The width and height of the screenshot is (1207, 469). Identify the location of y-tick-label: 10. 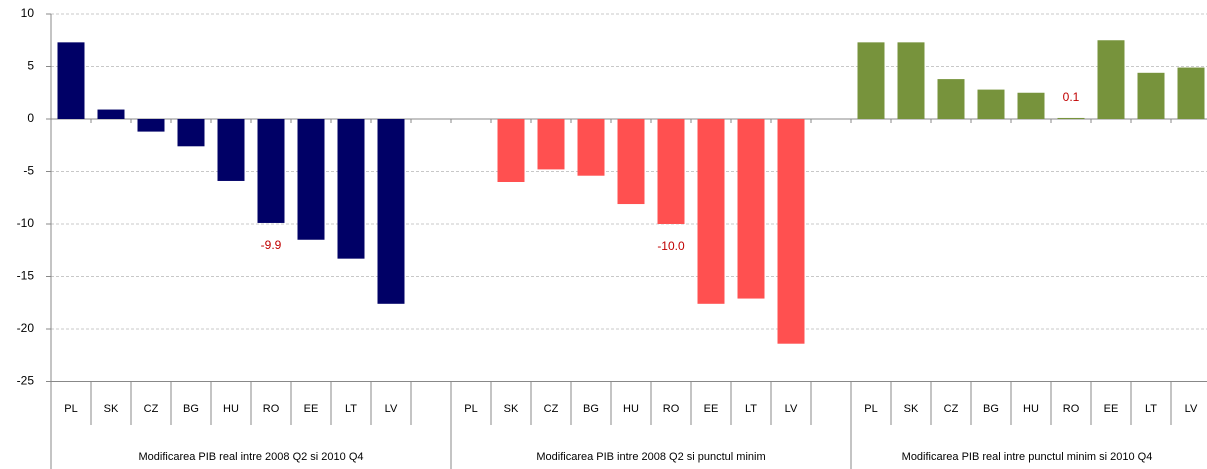
(28, 13).